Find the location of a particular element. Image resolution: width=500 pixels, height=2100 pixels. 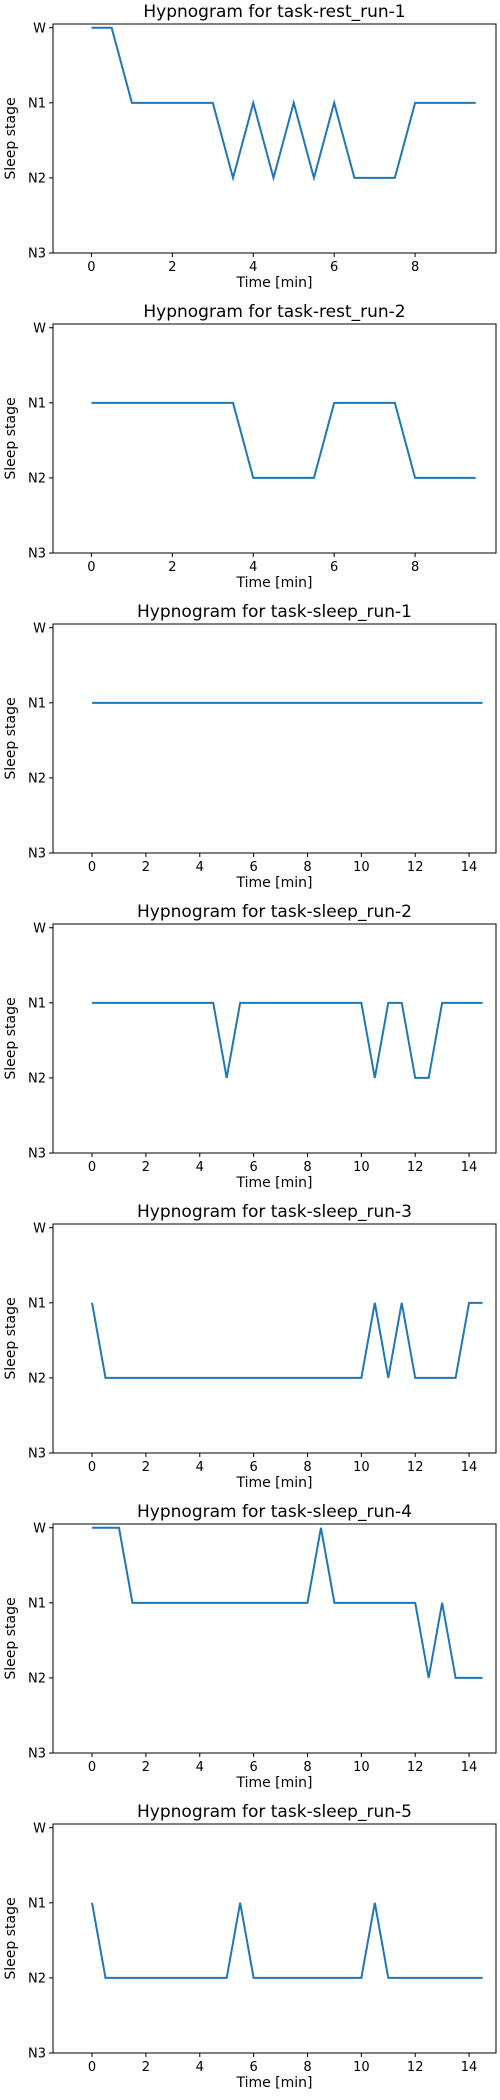

chart-title: Hypnogram for task-rest_run-1 is located at coordinates (274, 12).